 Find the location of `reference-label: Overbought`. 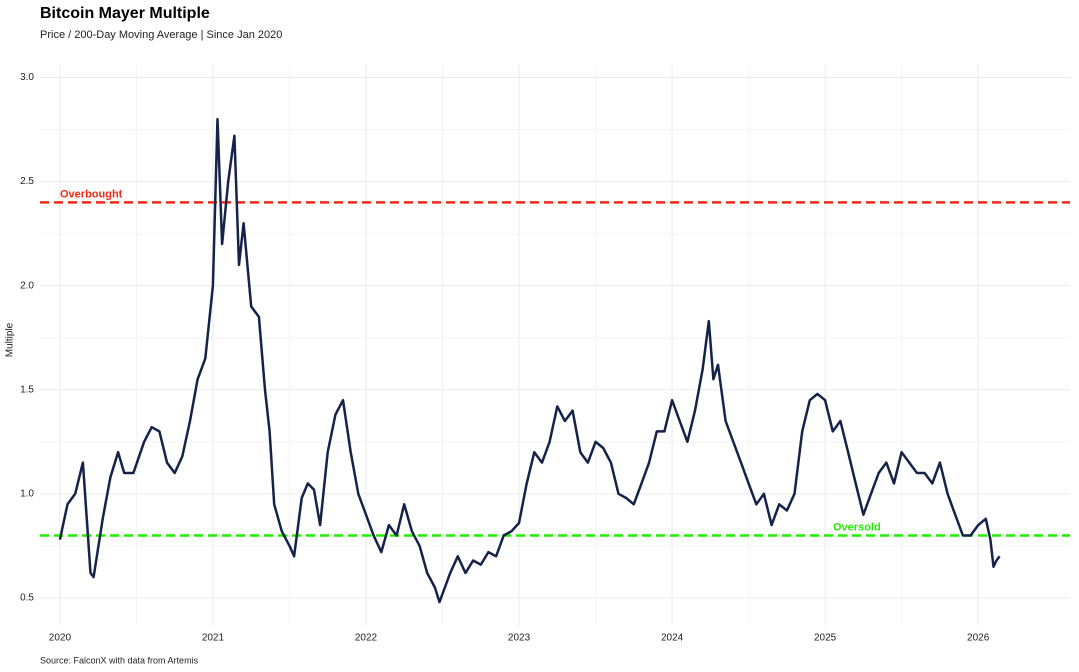

reference-label: Overbought is located at coordinates (91, 194).